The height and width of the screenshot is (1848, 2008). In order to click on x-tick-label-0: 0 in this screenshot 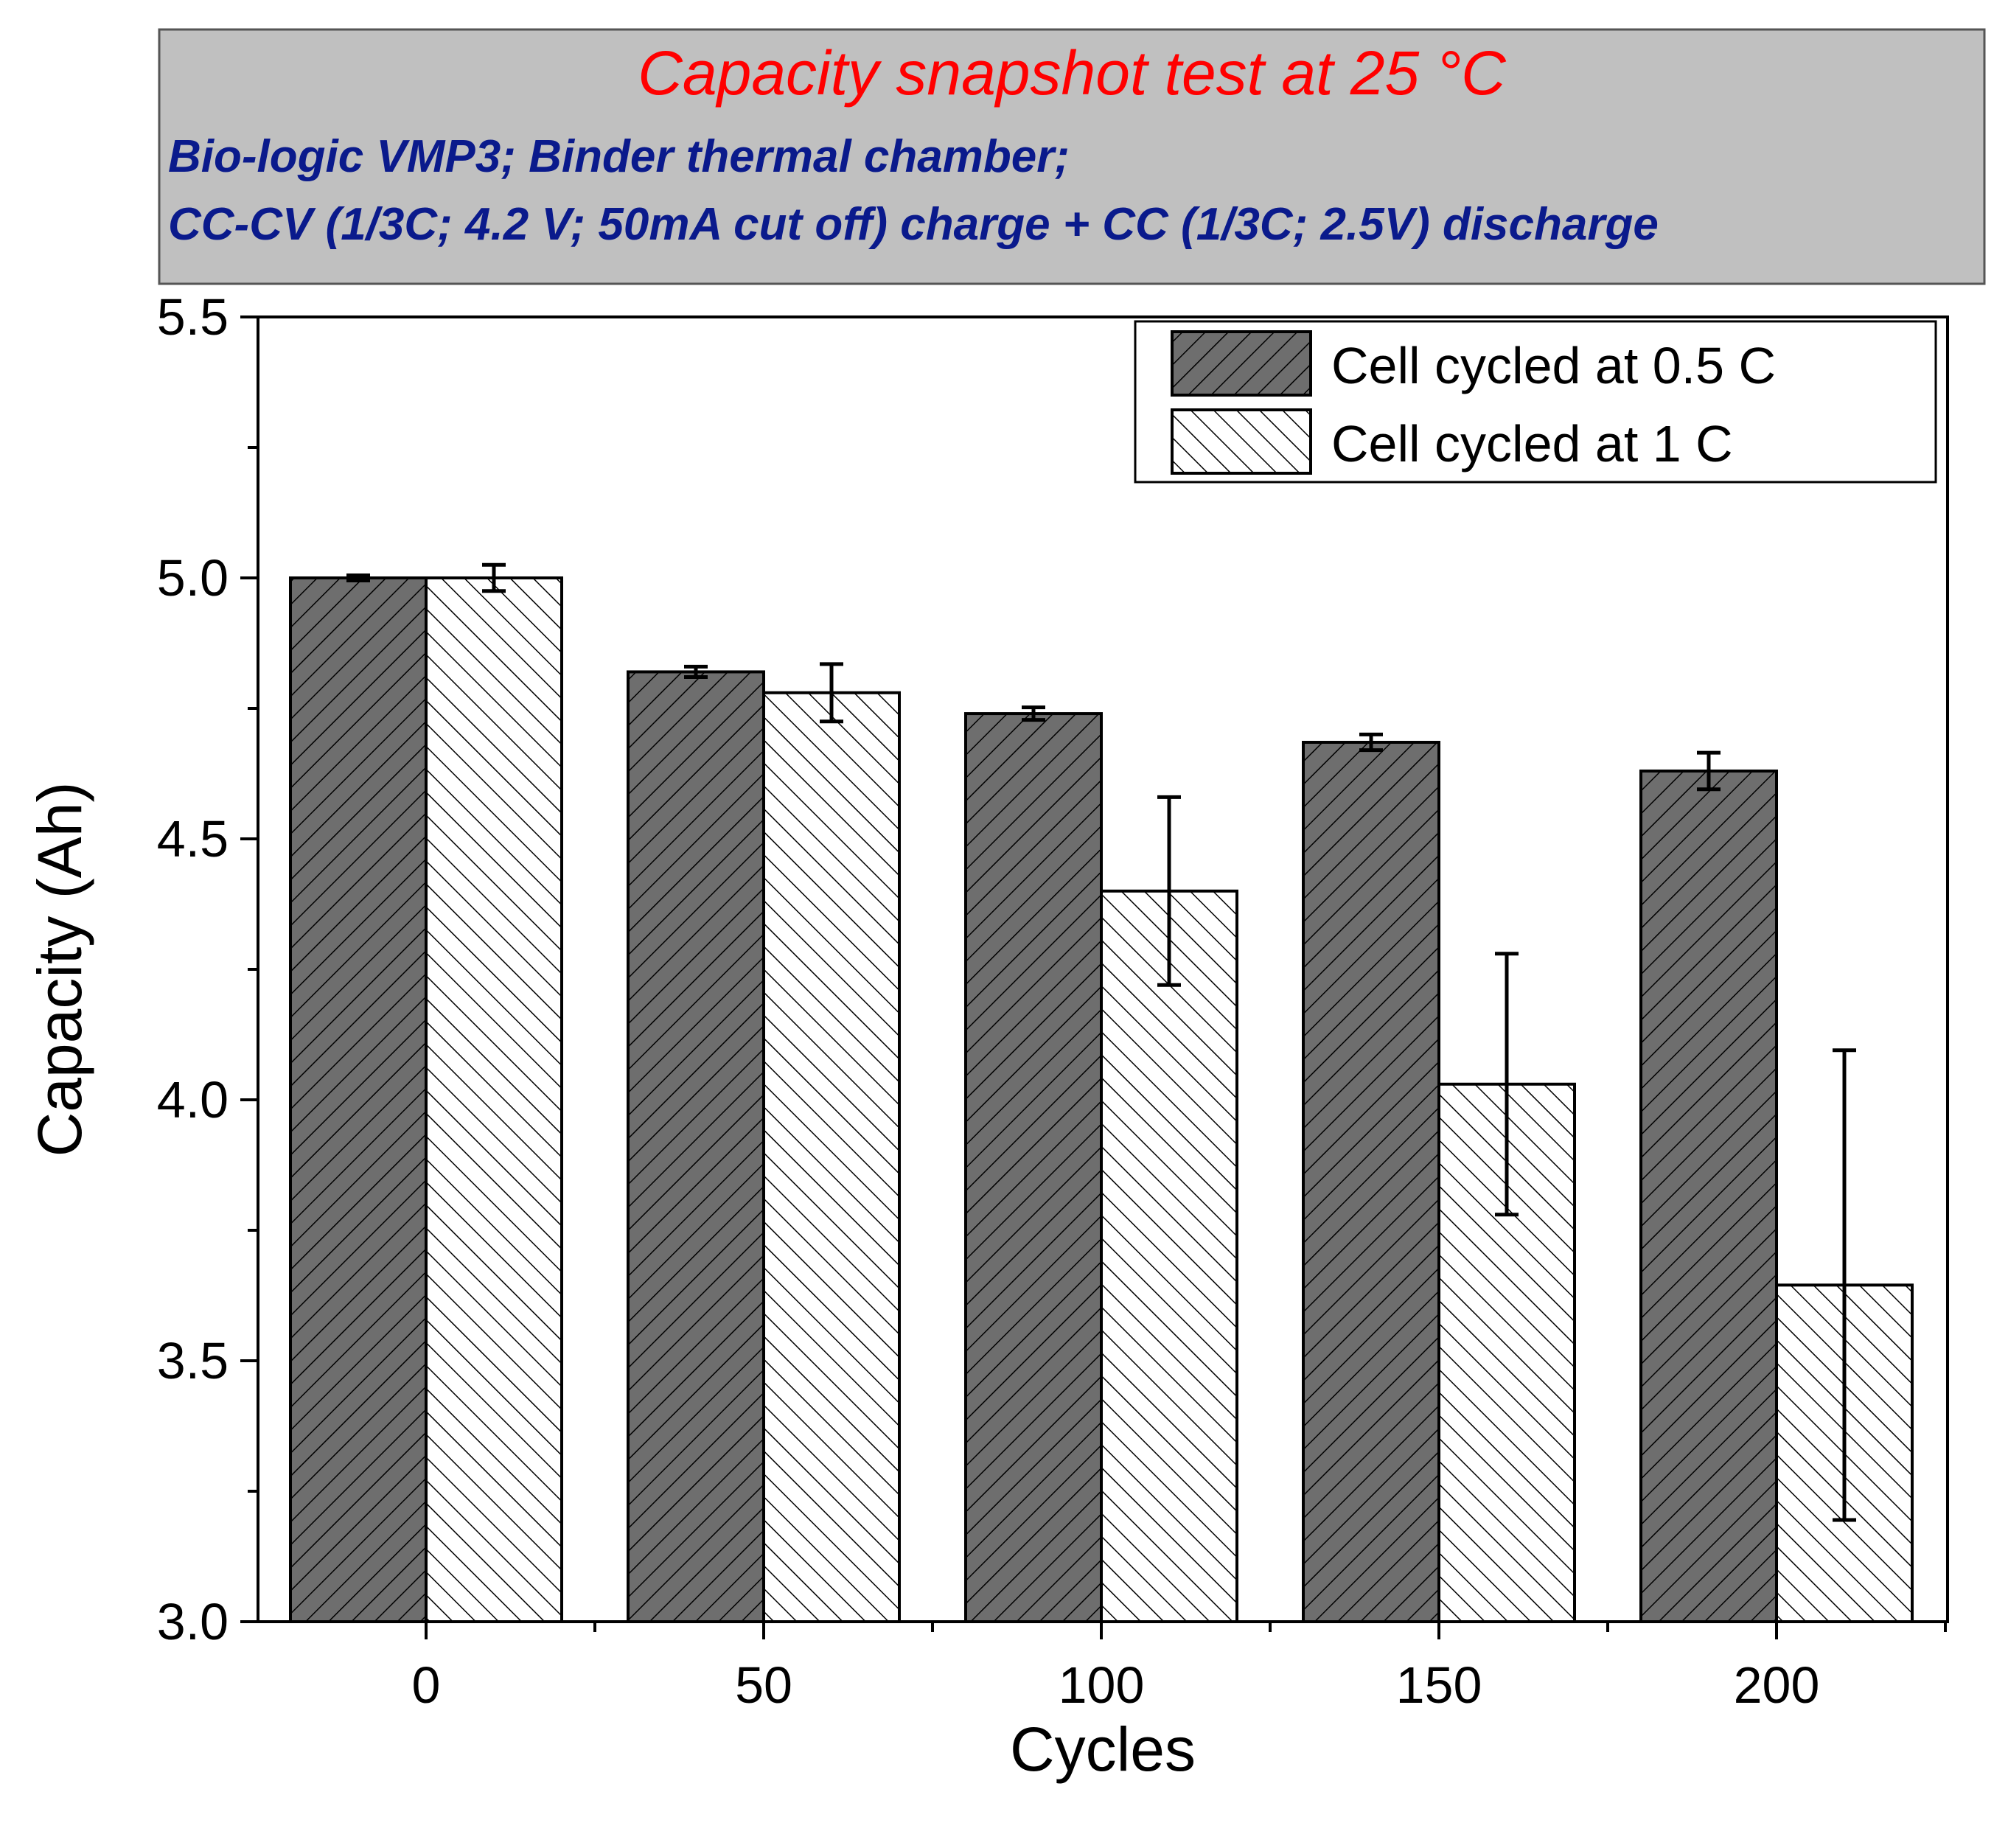, I will do `click(426, 1685)`.